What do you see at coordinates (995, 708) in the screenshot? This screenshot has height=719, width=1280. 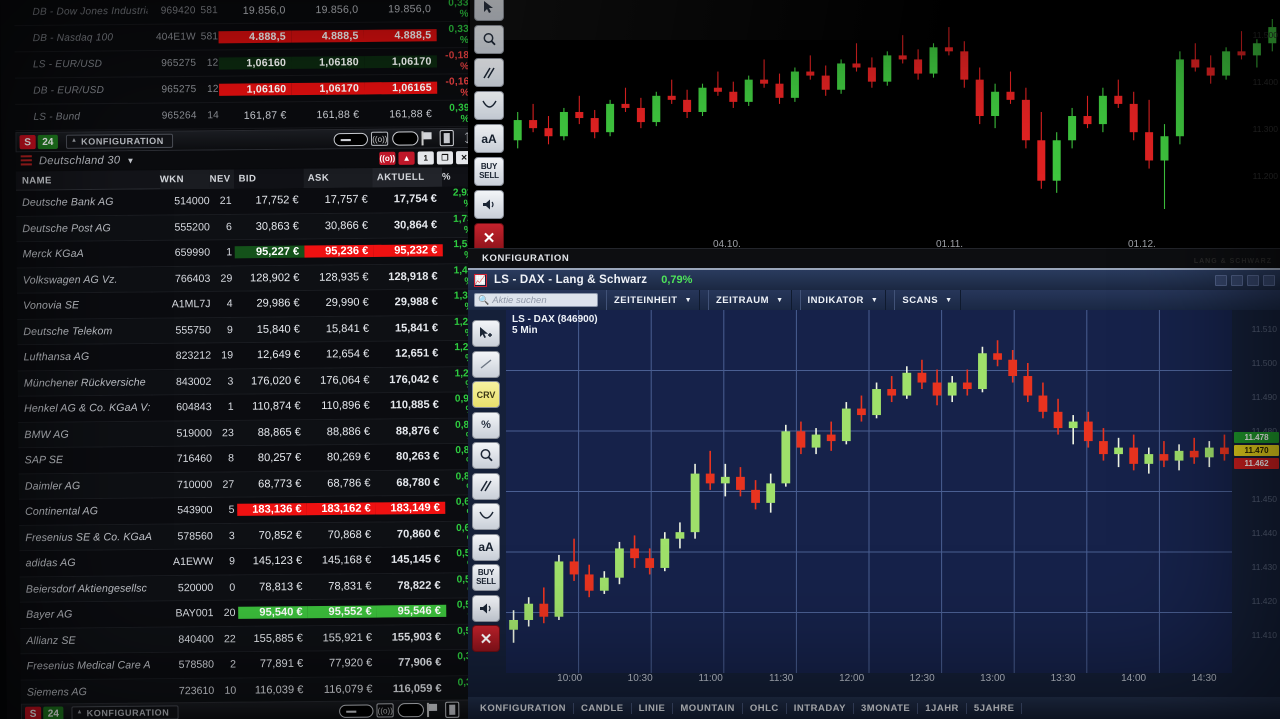 I see `footer-item-5jahre: 5JAHRE` at bounding box center [995, 708].